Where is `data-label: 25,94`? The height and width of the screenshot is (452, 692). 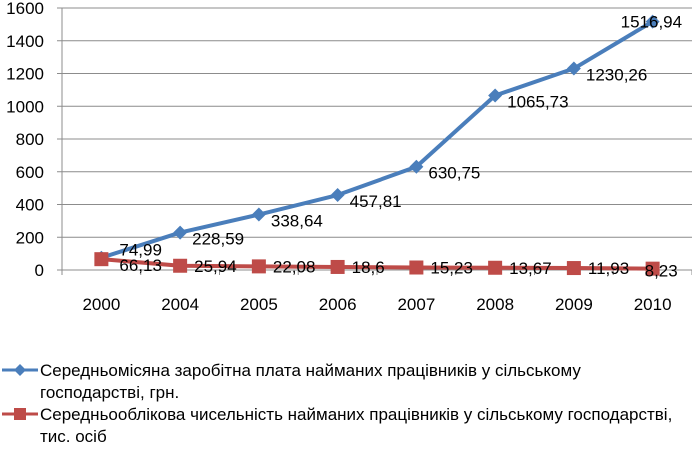
data-label: 25,94 is located at coordinates (215, 266).